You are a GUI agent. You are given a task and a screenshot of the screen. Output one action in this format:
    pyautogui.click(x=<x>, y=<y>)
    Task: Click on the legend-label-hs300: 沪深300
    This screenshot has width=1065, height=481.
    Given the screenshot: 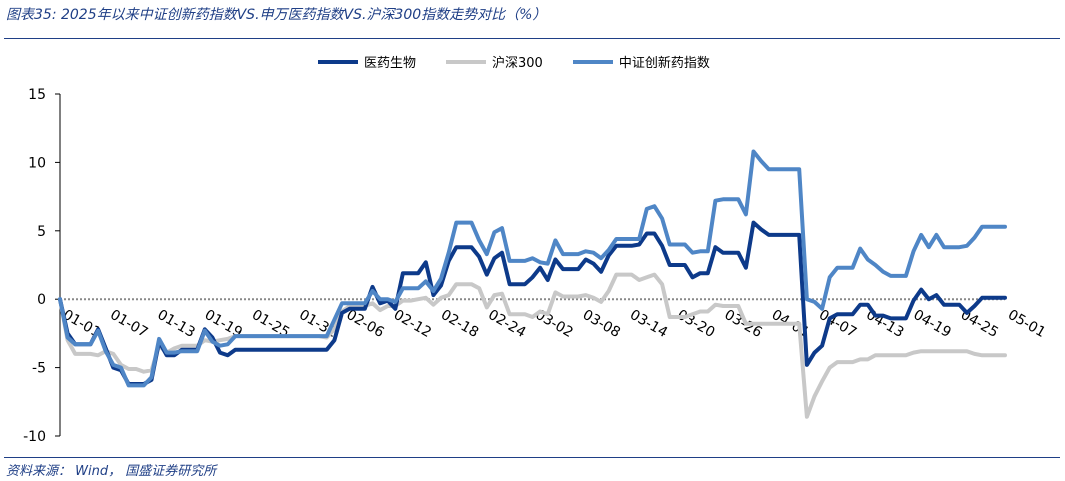 What is the action you would take?
    pyautogui.click(x=517, y=63)
    